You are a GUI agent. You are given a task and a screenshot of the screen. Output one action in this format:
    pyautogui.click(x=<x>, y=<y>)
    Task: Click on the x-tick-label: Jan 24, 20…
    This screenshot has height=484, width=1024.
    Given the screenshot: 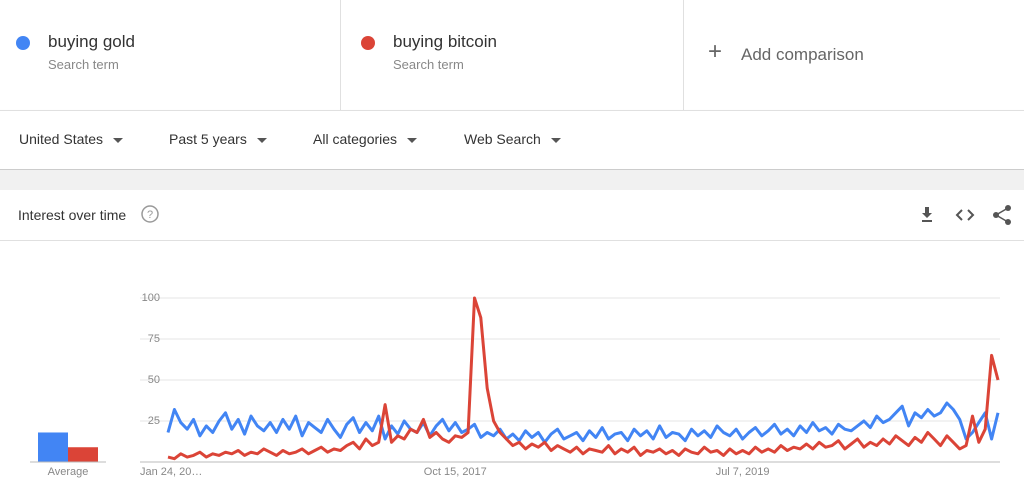 What is the action you would take?
    pyautogui.click(x=171, y=472)
    